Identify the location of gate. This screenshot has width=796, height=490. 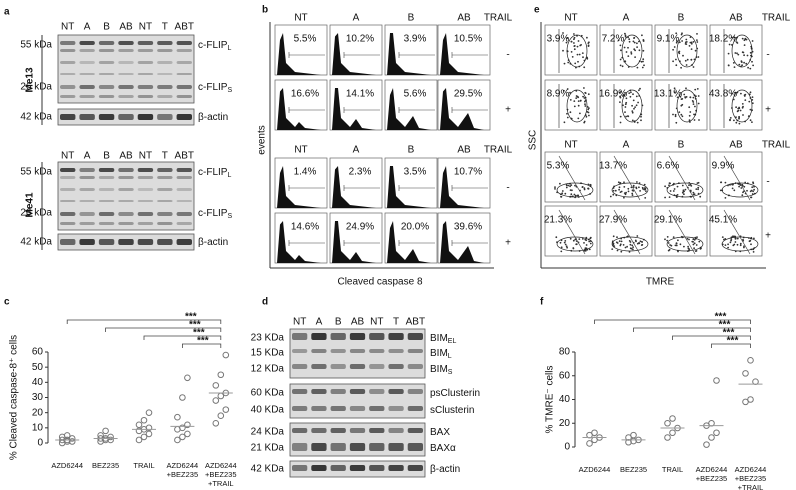
(572, 178).